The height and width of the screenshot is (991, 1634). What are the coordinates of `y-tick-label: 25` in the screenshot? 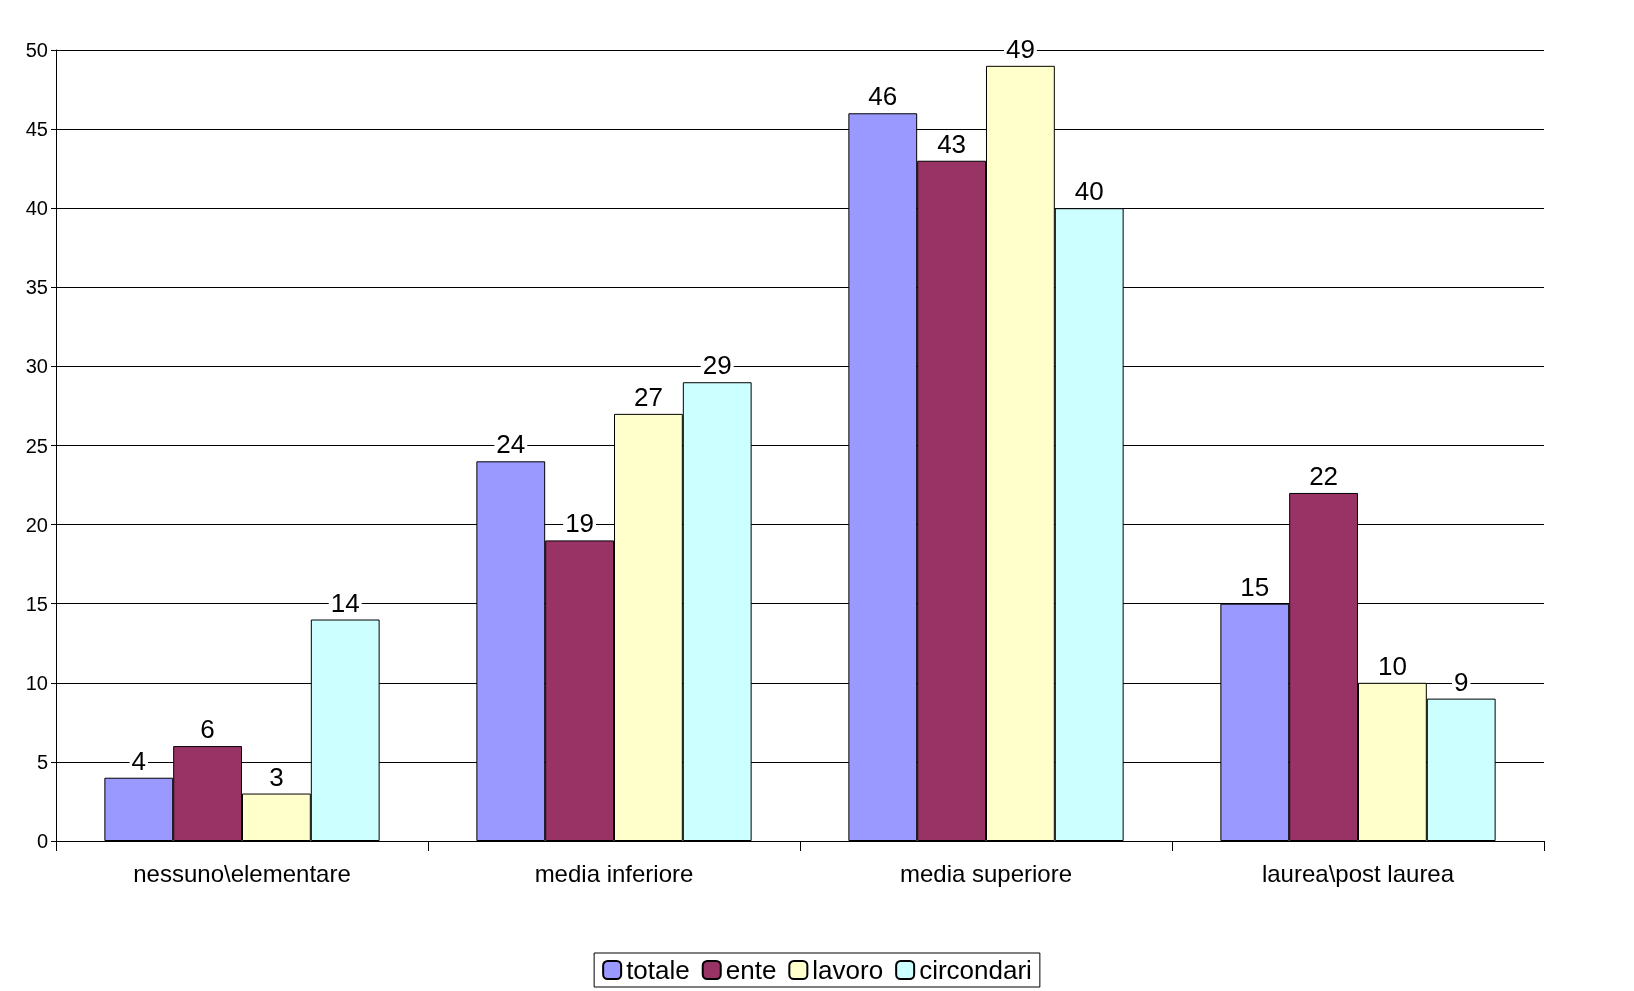 It's located at (36, 445).